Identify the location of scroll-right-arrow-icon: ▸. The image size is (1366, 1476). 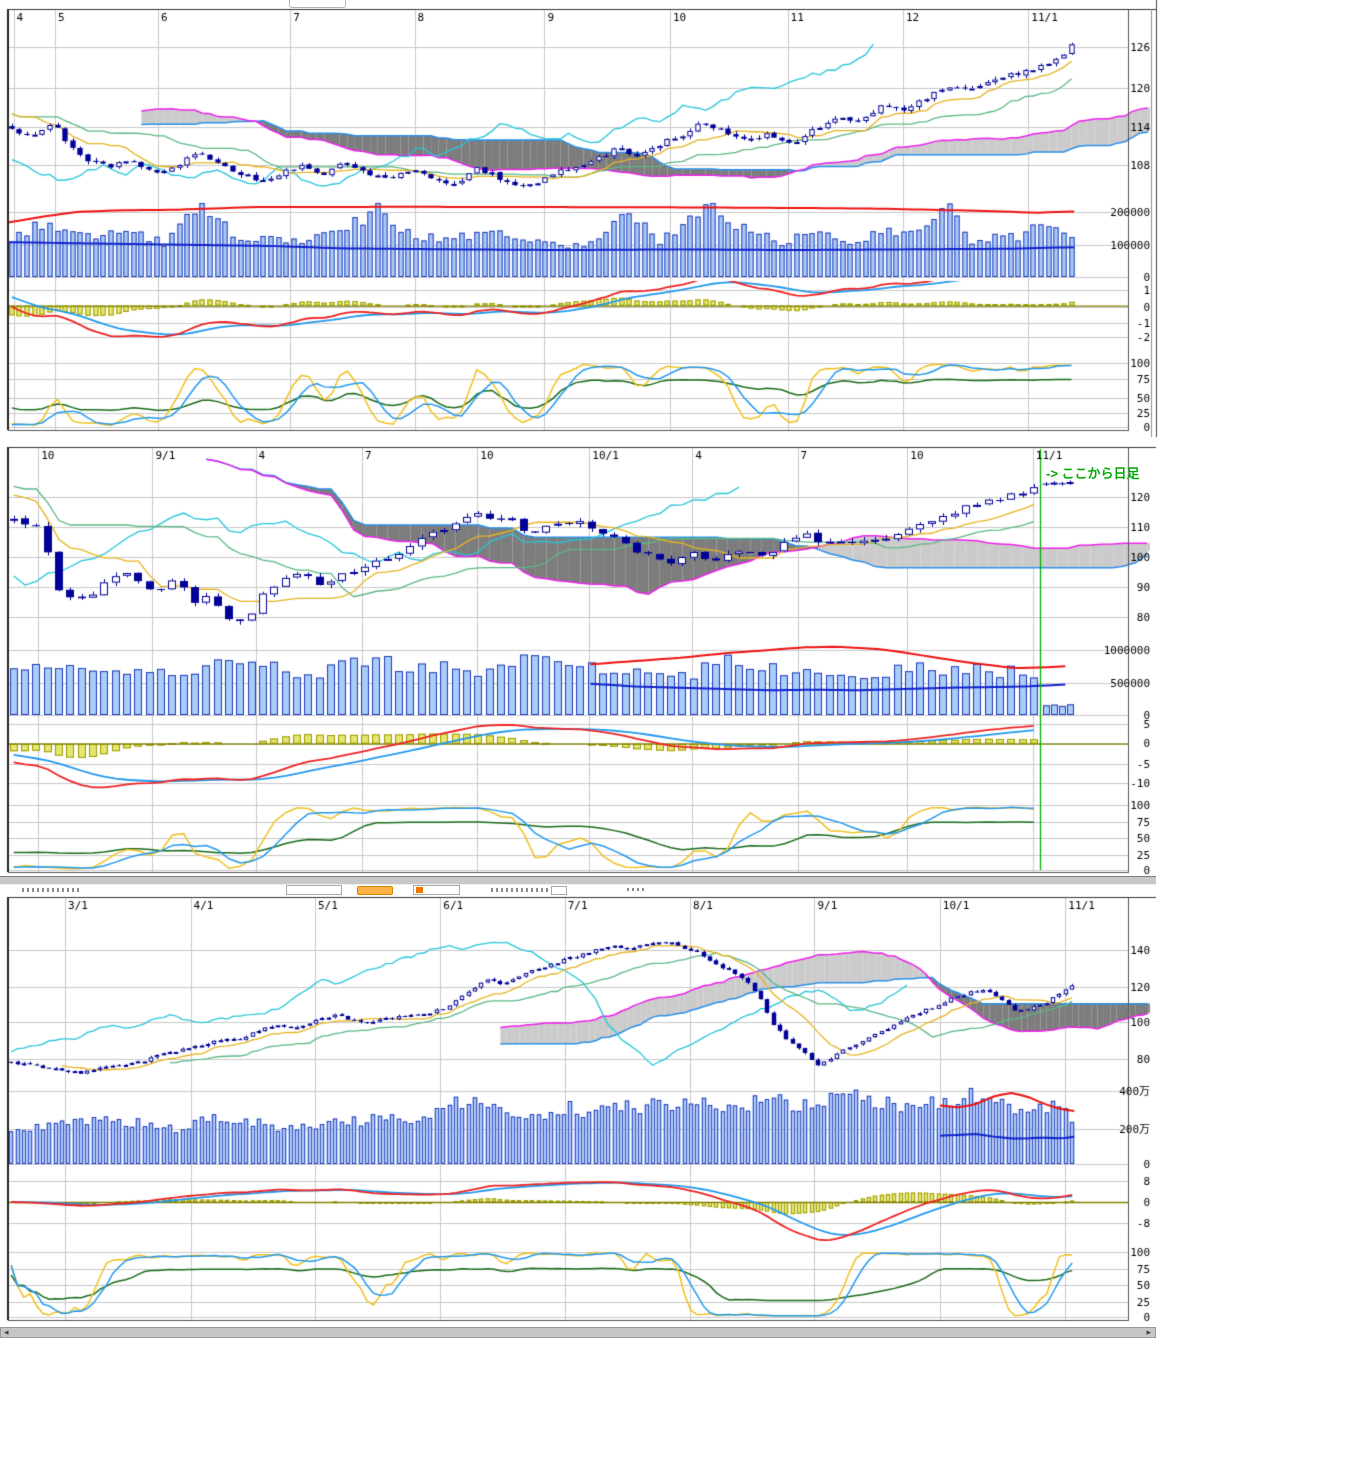
(1148, 1332).